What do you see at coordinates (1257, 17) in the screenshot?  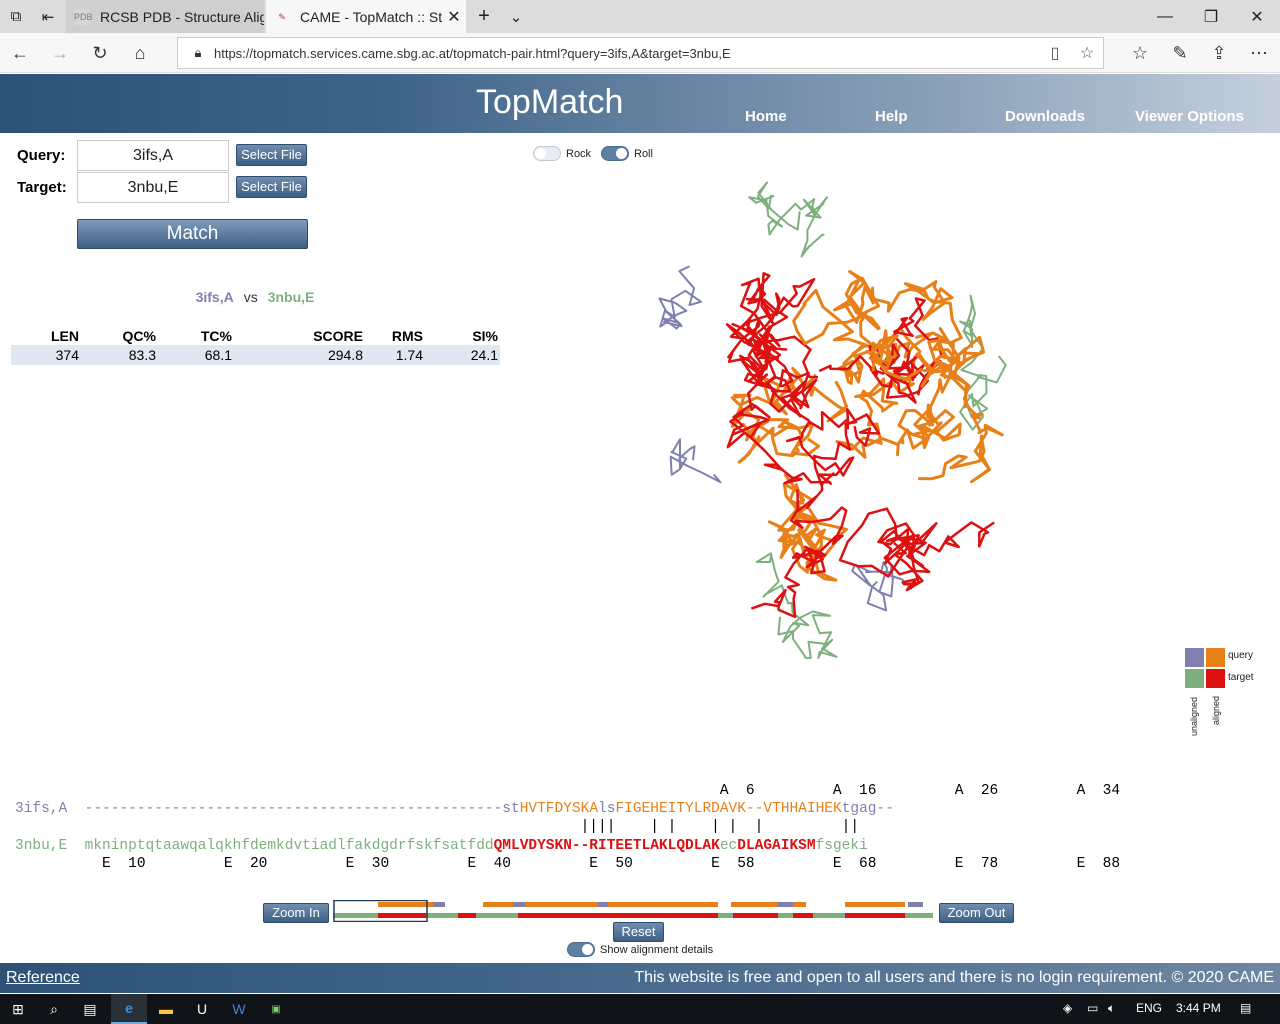 I see `close-window-icon: ✕` at bounding box center [1257, 17].